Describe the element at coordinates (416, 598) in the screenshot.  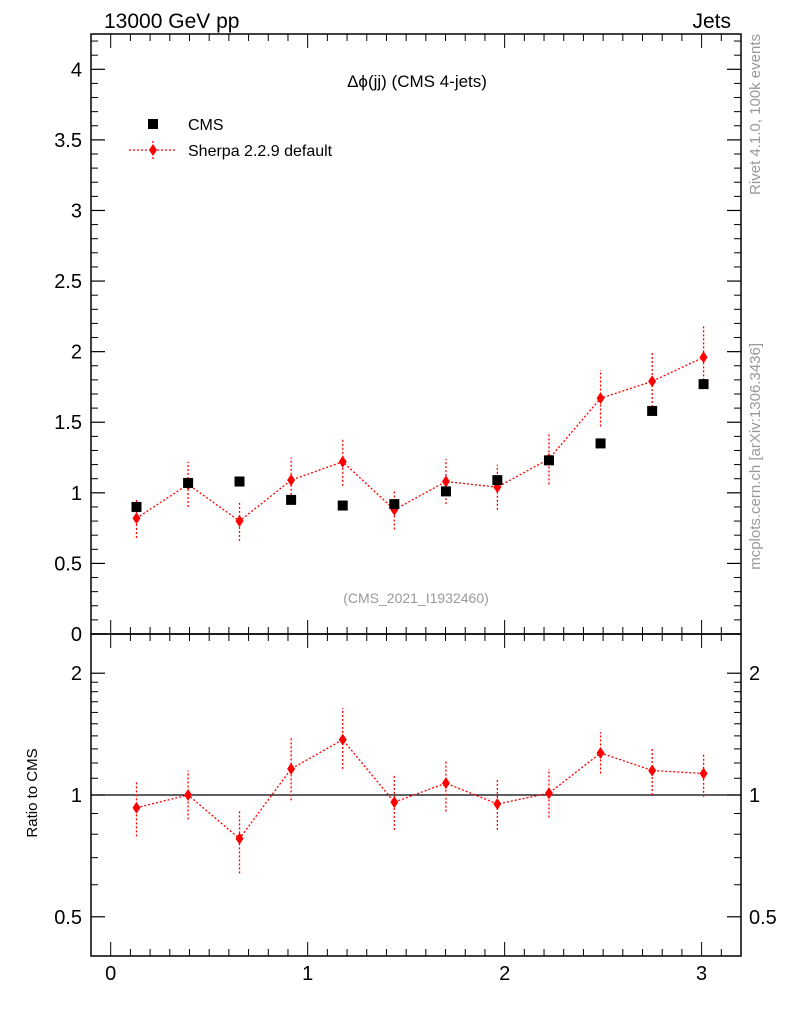
I see `analysis-watermark: (CMS_2021_I1932460)` at that location.